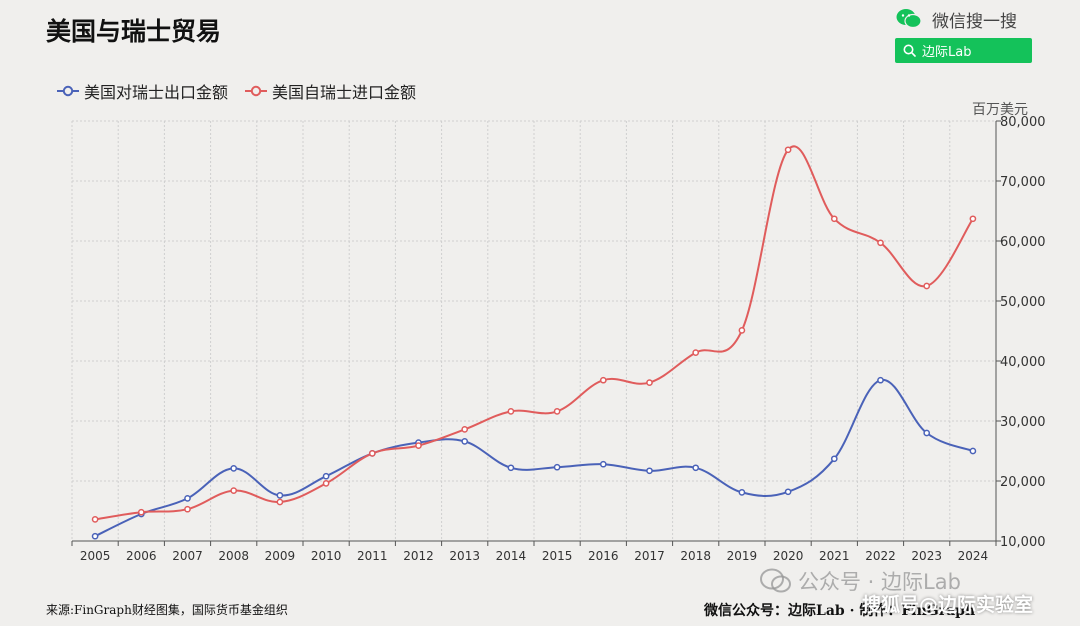 The image size is (1080, 626). I want to click on x-tick-label: 2010, so click(326, 556).